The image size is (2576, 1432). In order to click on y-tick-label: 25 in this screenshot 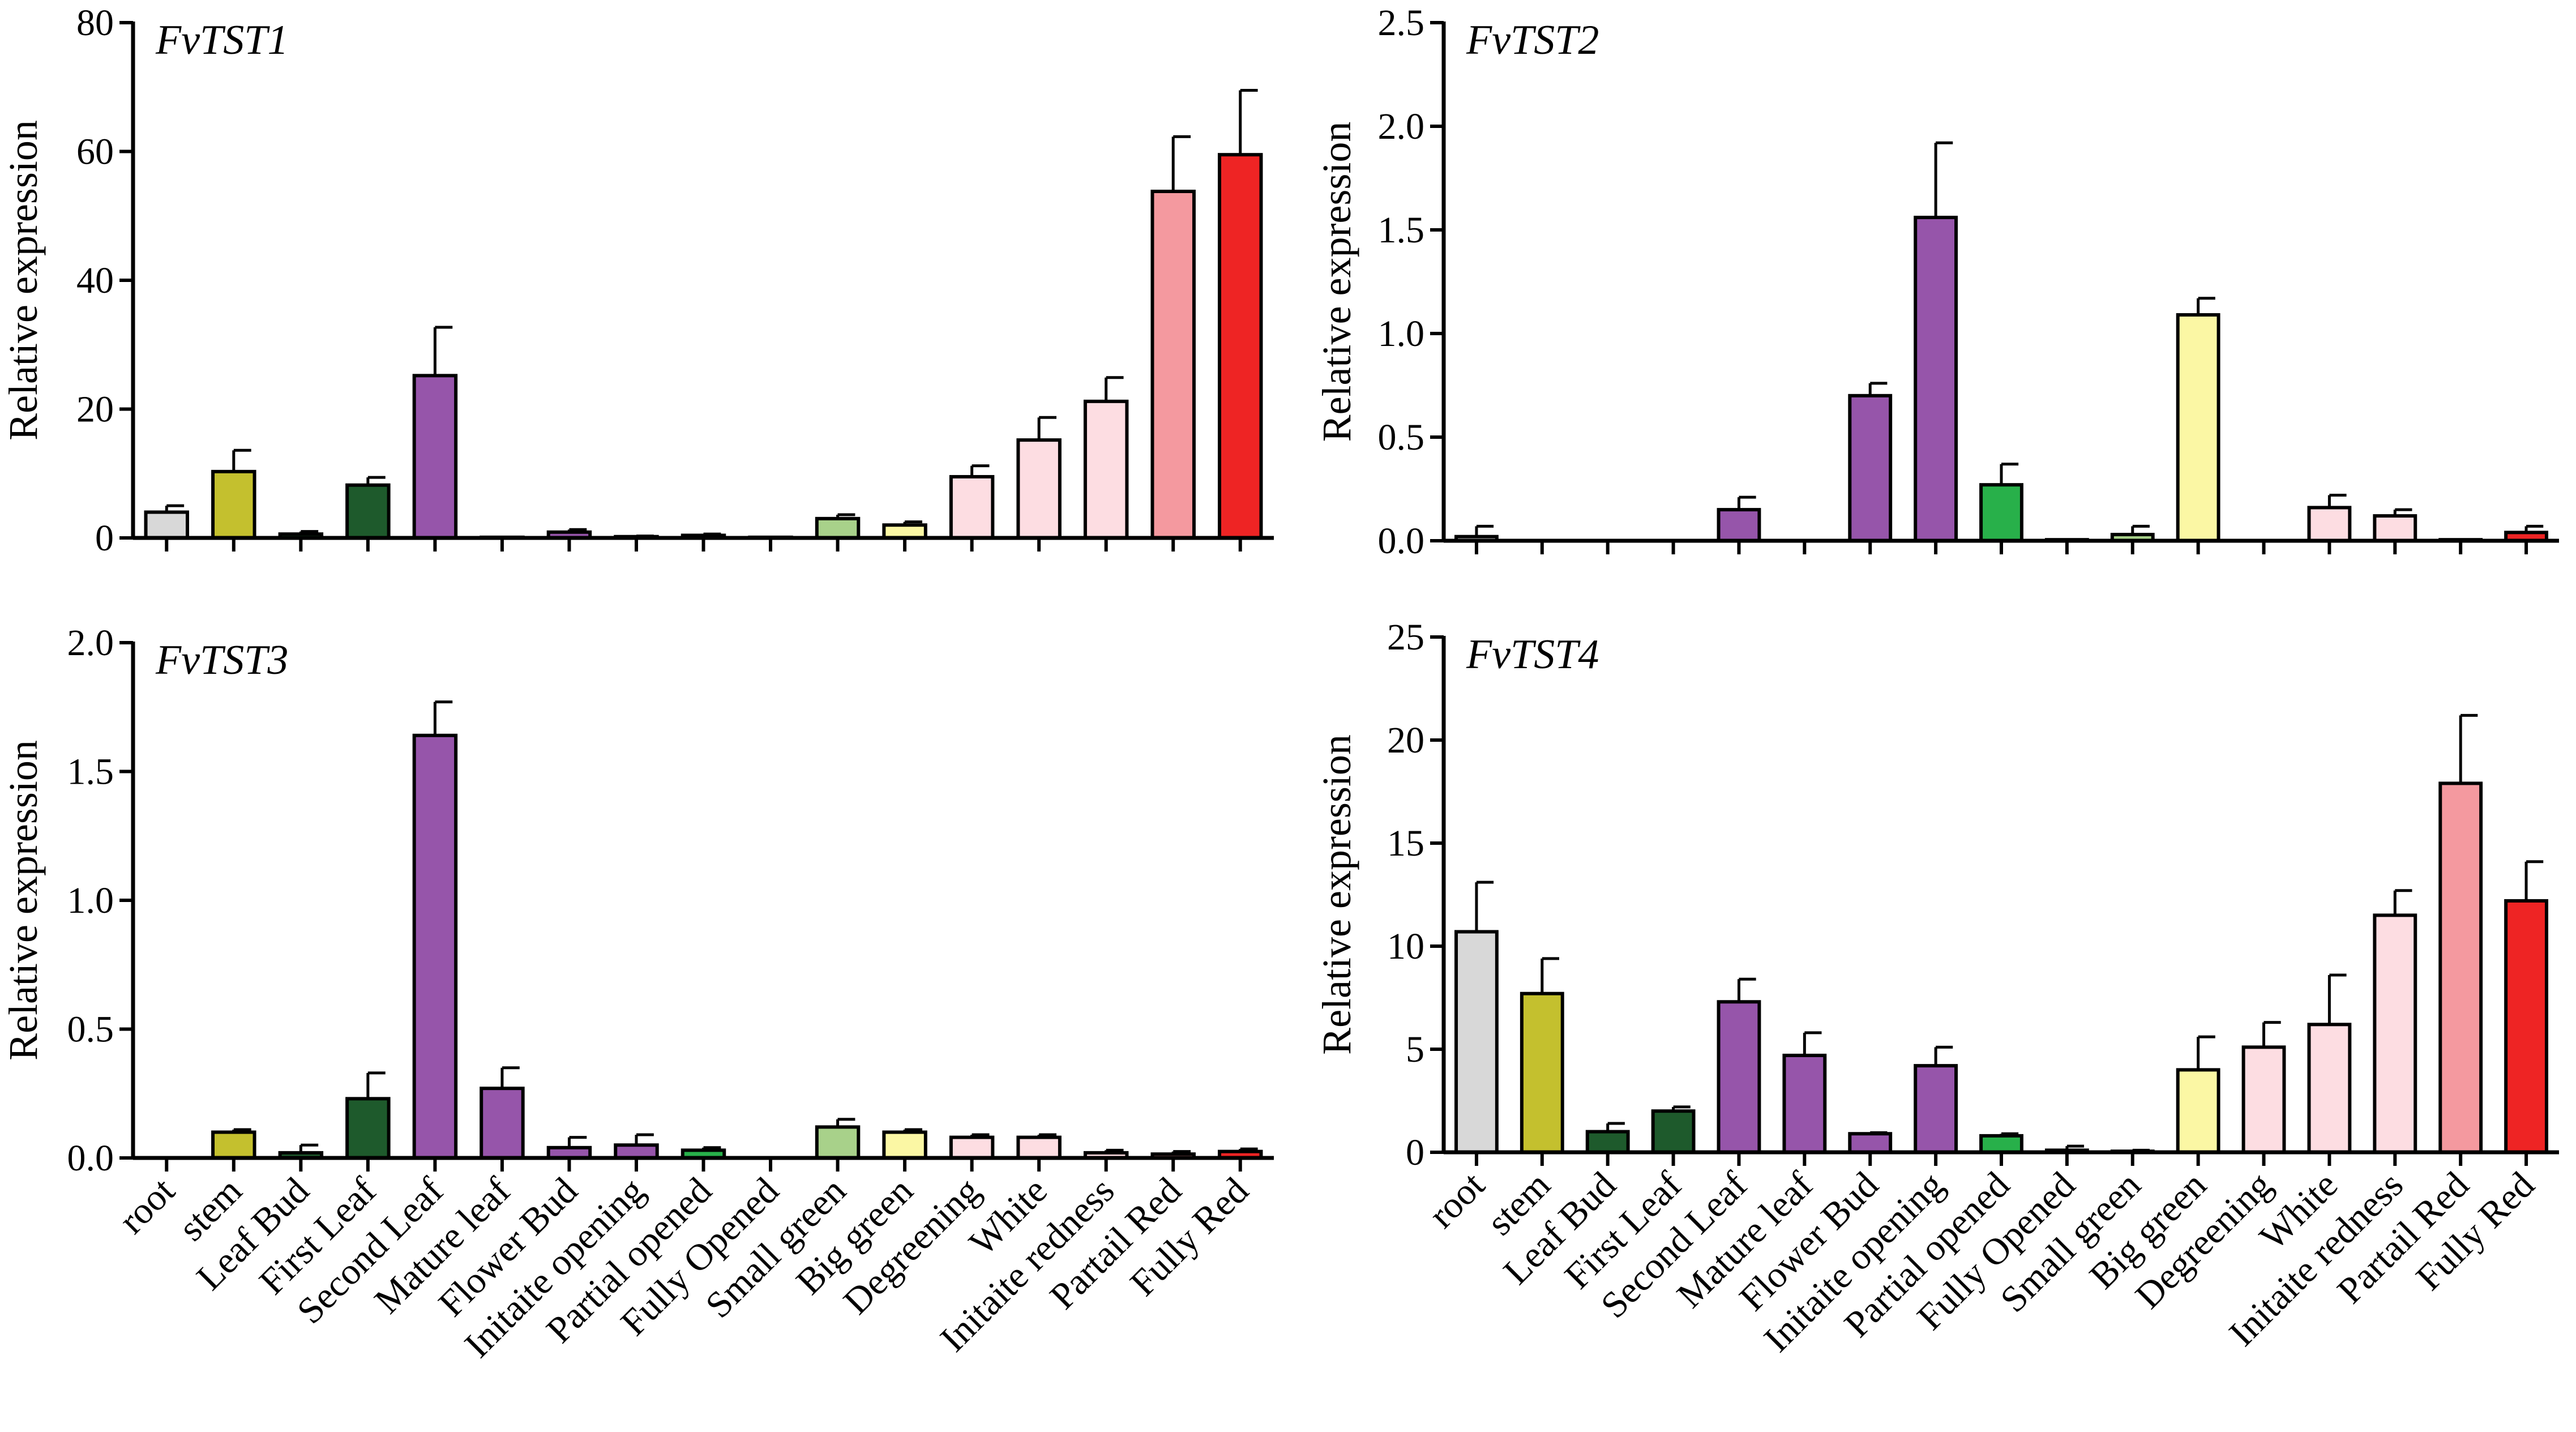, I will do `click(1405, 637)`.